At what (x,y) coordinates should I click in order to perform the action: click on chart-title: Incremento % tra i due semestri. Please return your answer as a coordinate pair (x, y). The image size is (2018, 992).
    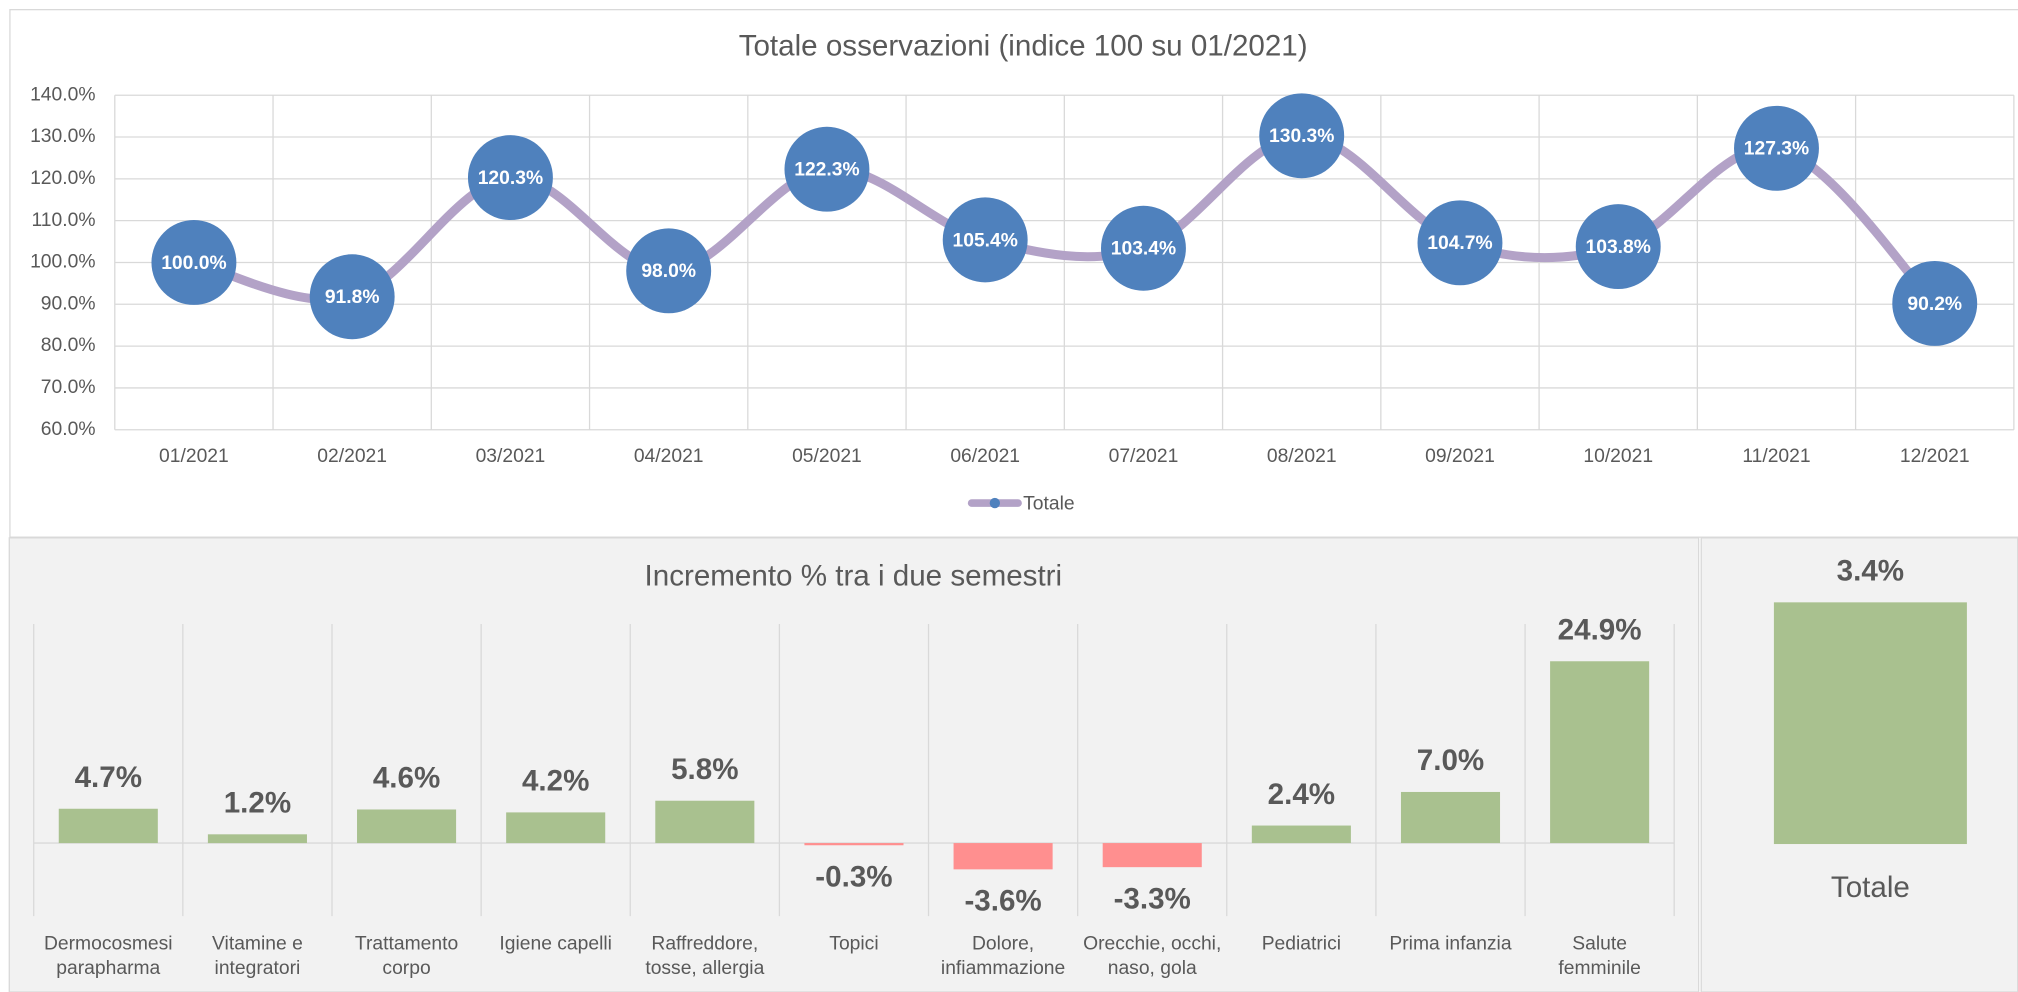
    Looking at the image, I should click on (854, 576).